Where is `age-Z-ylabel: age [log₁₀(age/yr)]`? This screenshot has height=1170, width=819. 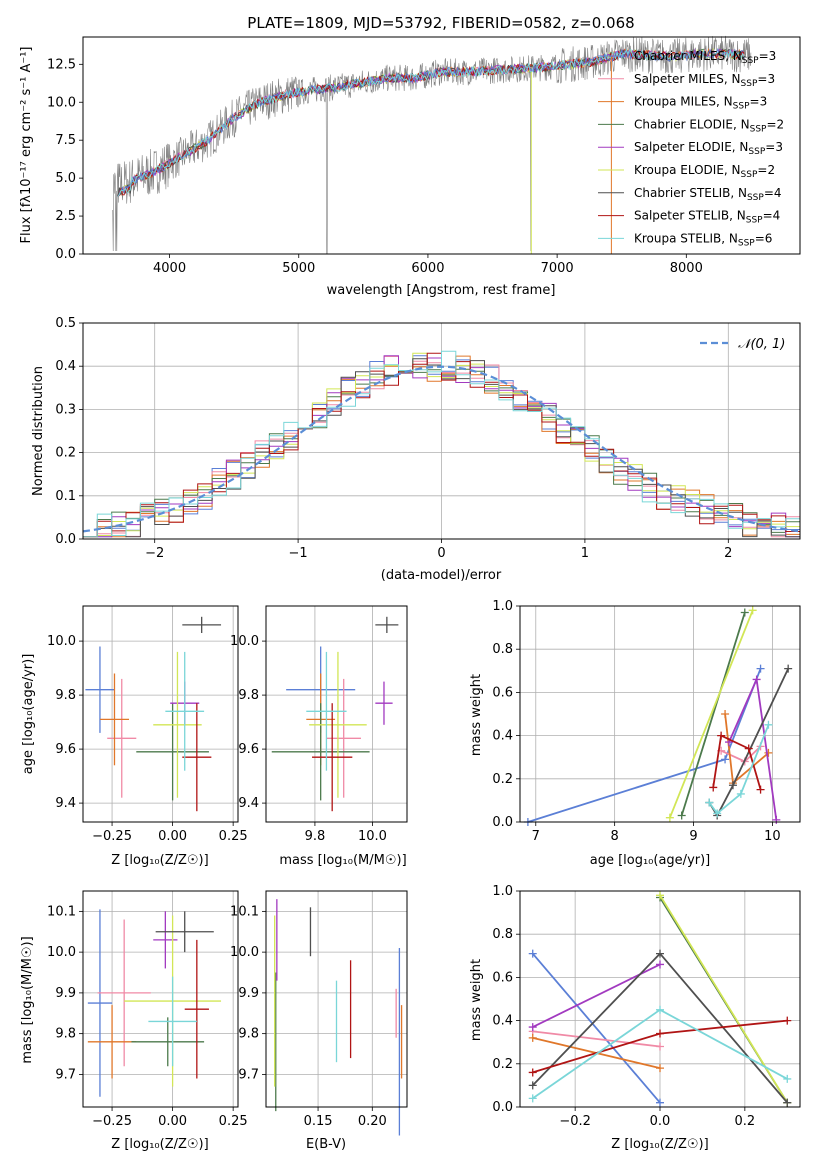 age-Z-ylabel: age [log₁₀(age/yr)] is located at coordinates (28, 714).